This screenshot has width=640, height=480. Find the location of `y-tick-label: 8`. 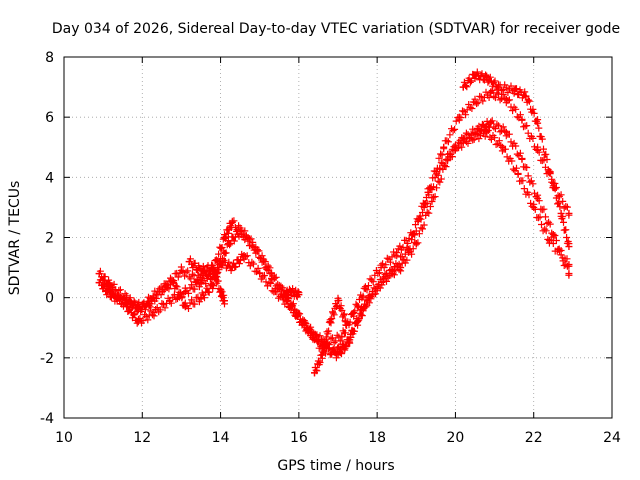

y-tick-label: 8 is located at coordinates (49, 58).